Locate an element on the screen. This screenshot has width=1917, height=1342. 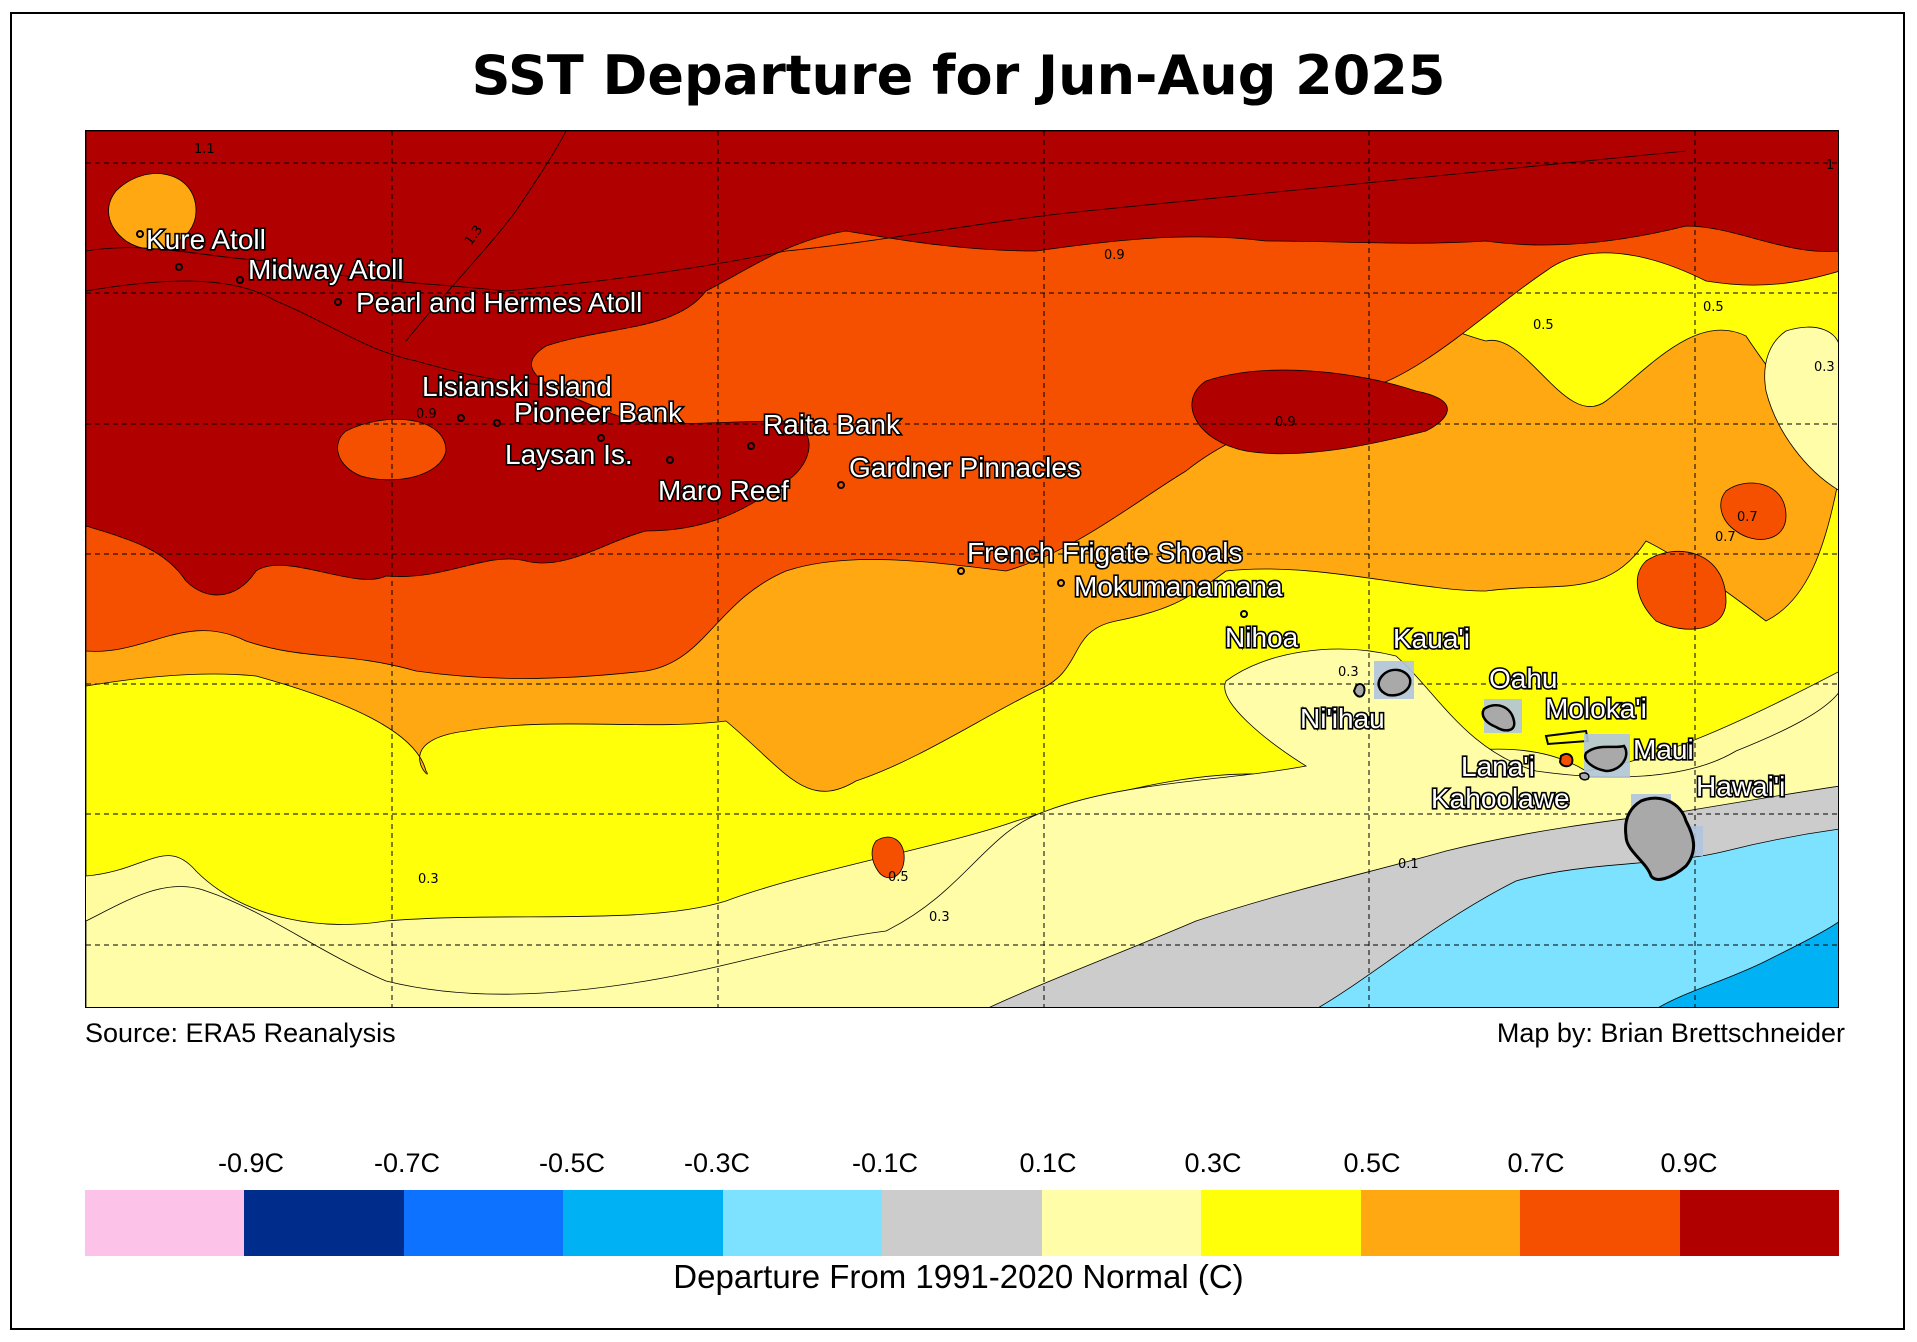
colorbar-tick: 0.3C is located at coordinates (1213, 1163).